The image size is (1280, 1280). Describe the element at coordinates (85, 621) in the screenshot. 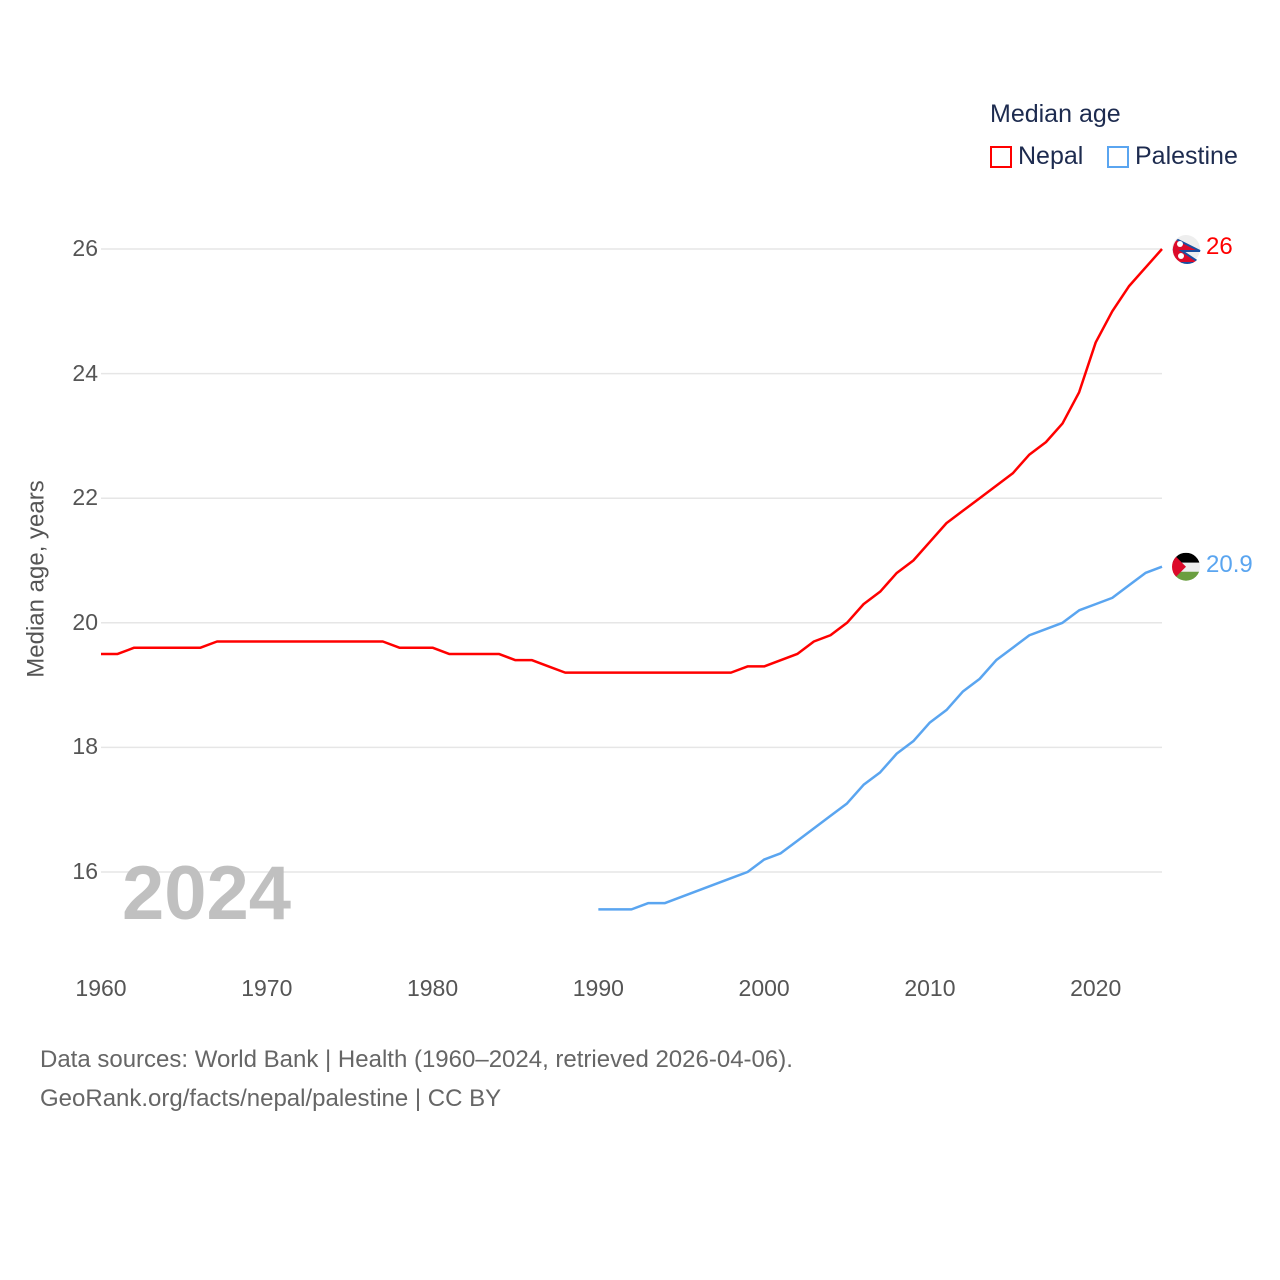

I see `y-tick-label: 20` at that location.